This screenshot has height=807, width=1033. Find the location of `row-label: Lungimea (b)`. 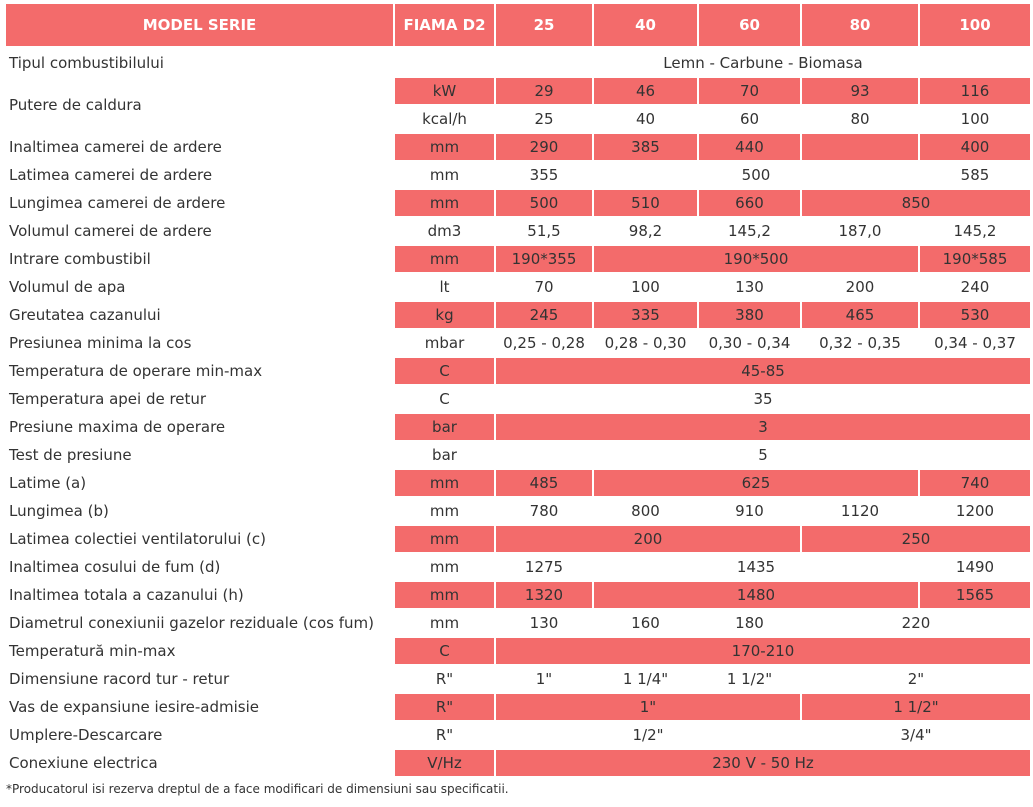

row-label: Lungimea (b) is located at coordinates (199, 512).